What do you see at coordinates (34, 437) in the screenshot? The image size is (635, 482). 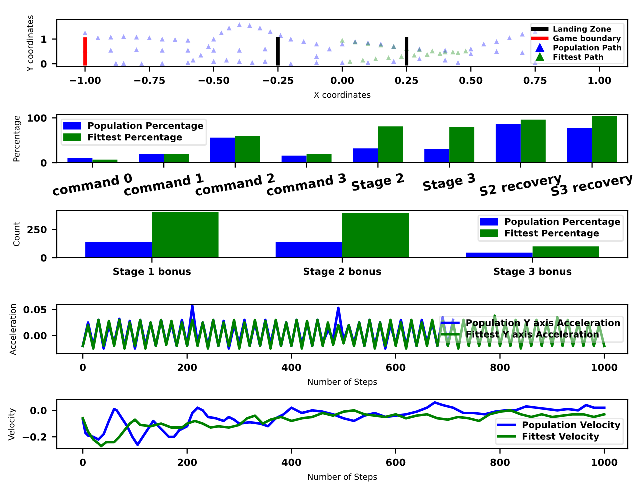 I see `y-tick-label: −0.2` at bounding box center [34, 437].